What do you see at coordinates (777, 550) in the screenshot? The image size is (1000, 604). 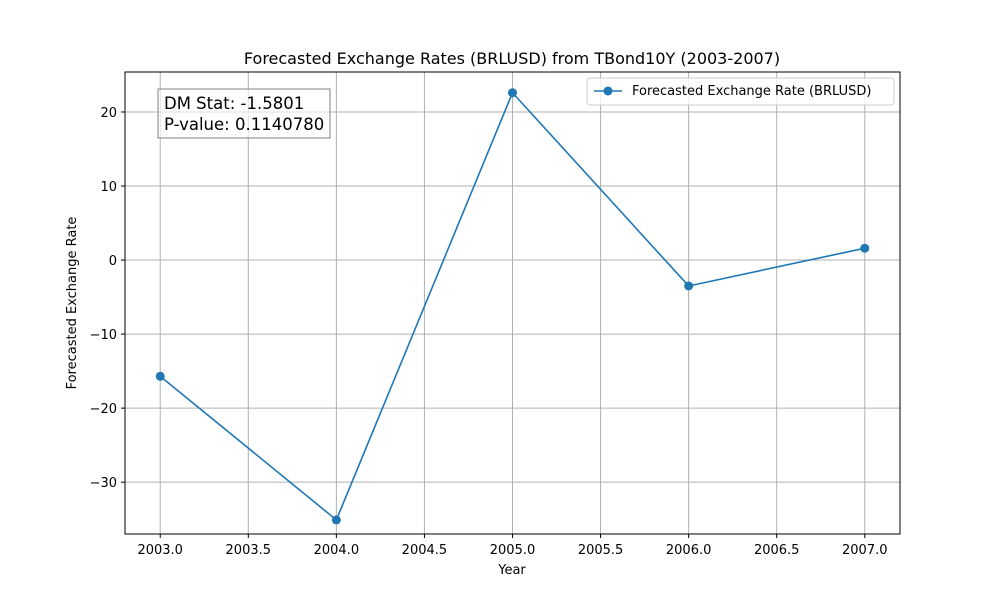 I see `x-tick-label: 2006.5` at bounding box center [777, 550].